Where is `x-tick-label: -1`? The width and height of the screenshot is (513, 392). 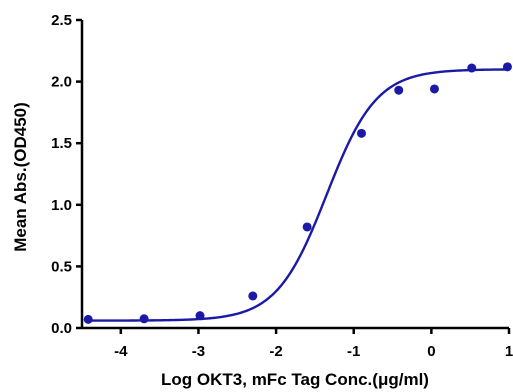 x-tick-label: -1 is located at coordinates (353, 351).